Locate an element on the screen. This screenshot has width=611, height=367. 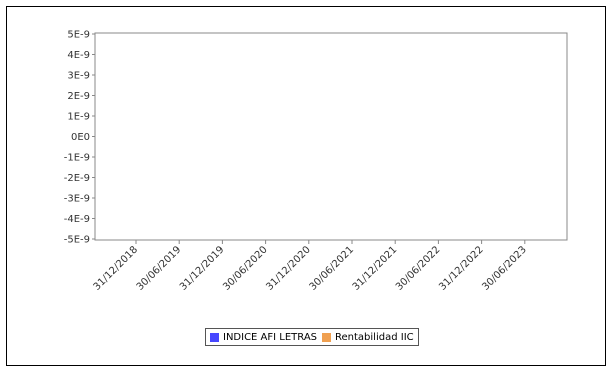
legend: INDICE AFI LETRAS Rentabilidad IIC is located at coordinates (312, 337).